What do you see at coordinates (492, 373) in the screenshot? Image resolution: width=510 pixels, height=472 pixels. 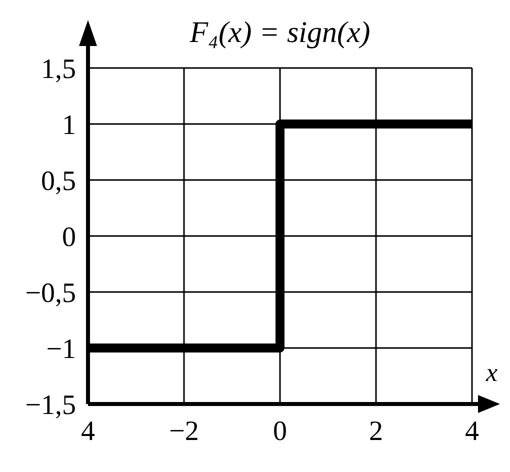 I see `x-axis-title: x` at bounding box center [492, 373].